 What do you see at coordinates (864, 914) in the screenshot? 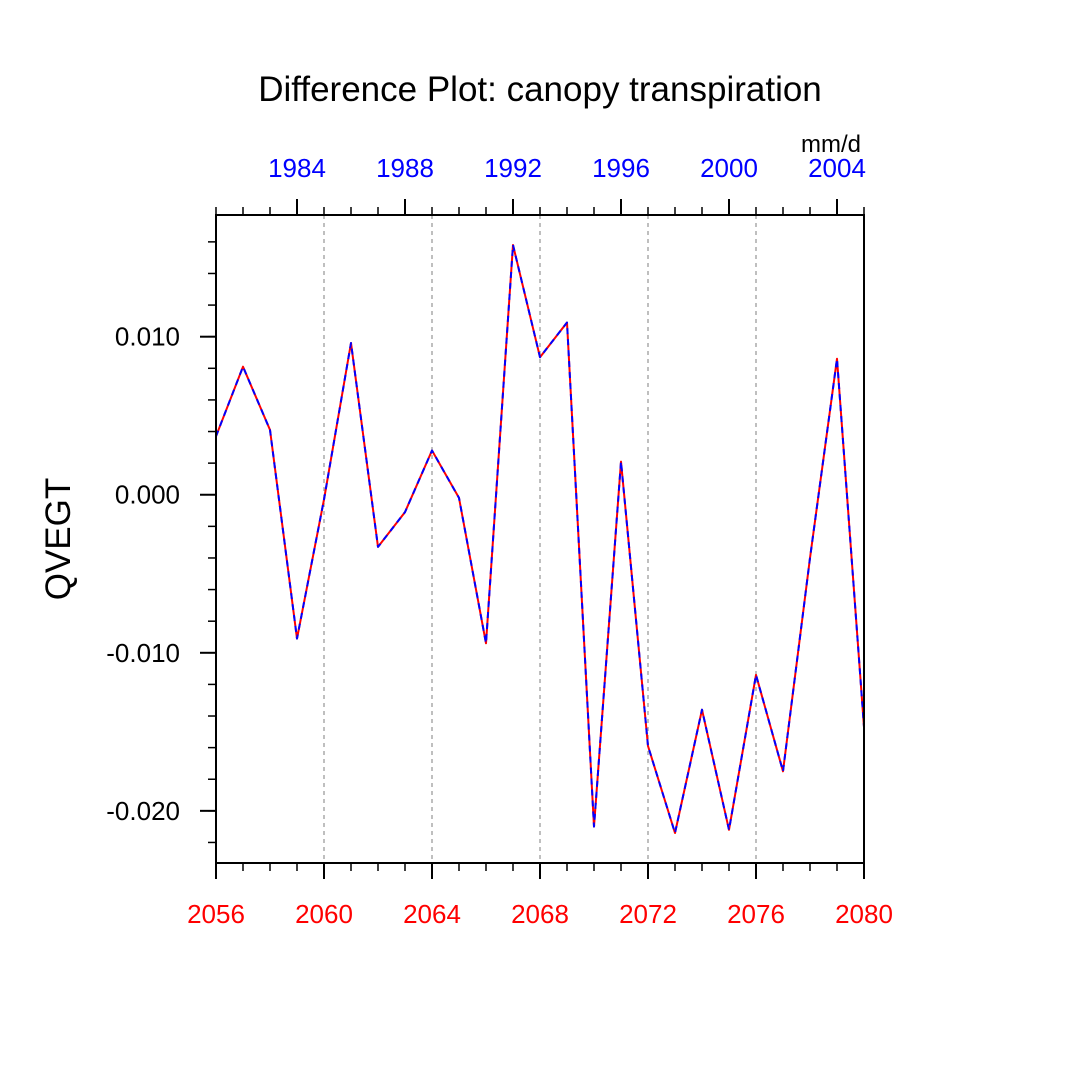
I see `bottom-tick-label: 2080` at bounding box center [864, 914].